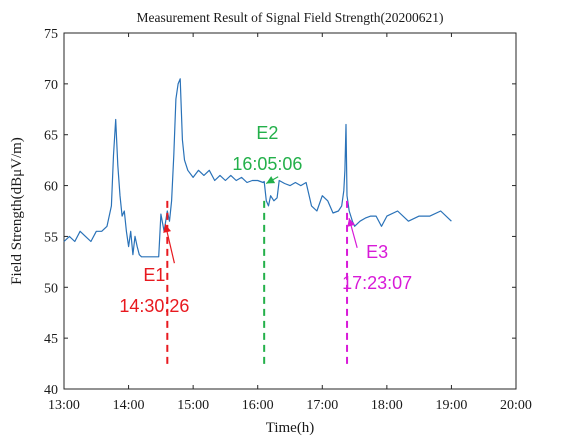 Image resolution: width=587 pixels, height=442 pixels. I want to click on x-tick-label: 20:00, so click(516, 405).